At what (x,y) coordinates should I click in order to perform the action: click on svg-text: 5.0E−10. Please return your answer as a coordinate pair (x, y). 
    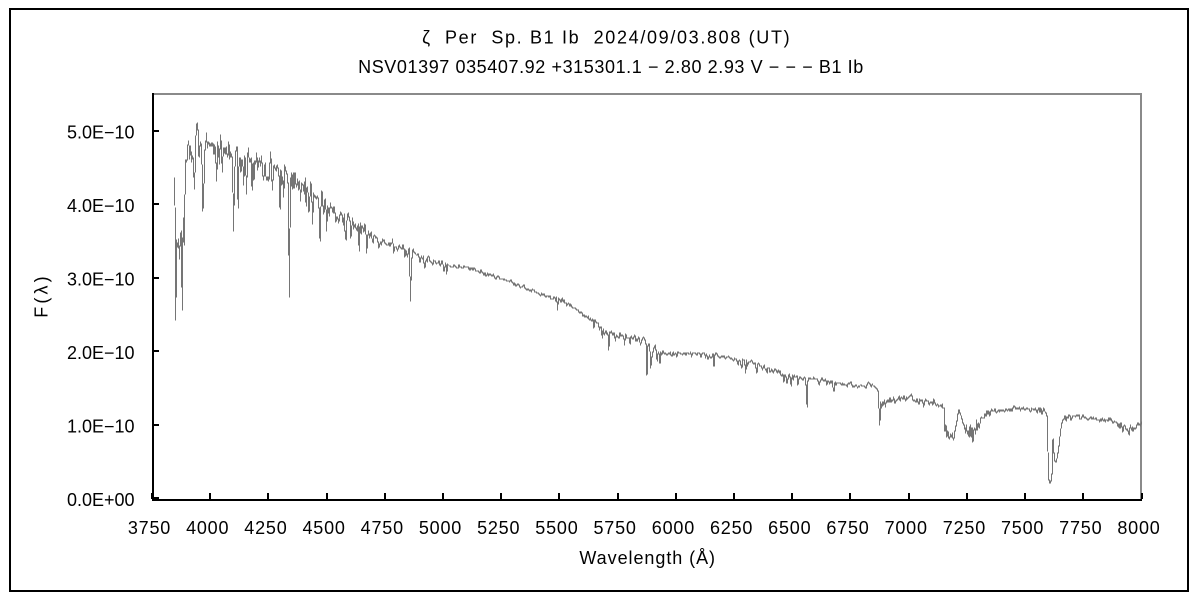
    Looking at the image, I should click on (101, 133).